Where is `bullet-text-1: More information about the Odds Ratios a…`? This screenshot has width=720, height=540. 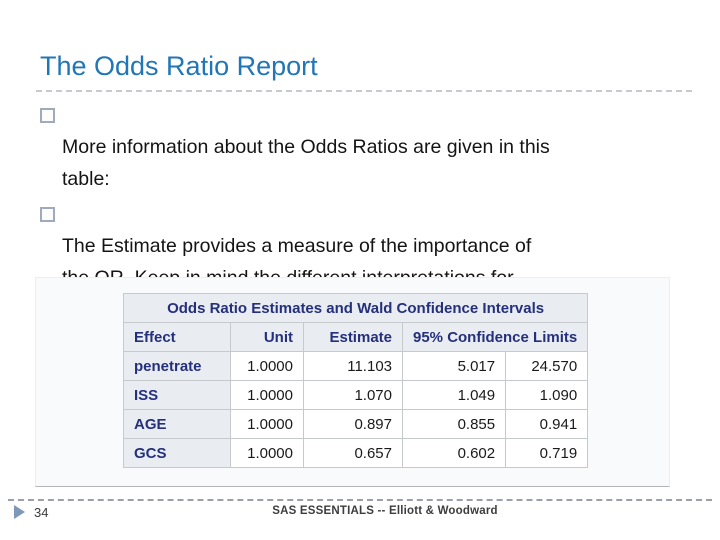 bullet-text-1: More information about the Odds Ratios a… is located at coordinates (306, 163).